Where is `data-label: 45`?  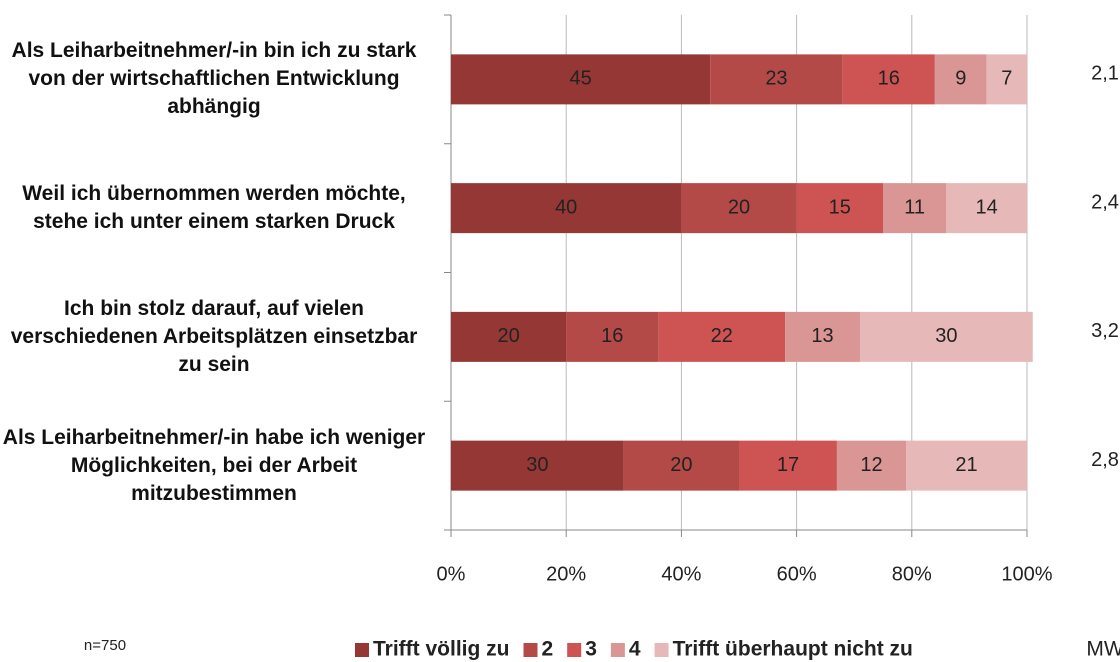 data-label: 45 is located at coordinates (580, 79).